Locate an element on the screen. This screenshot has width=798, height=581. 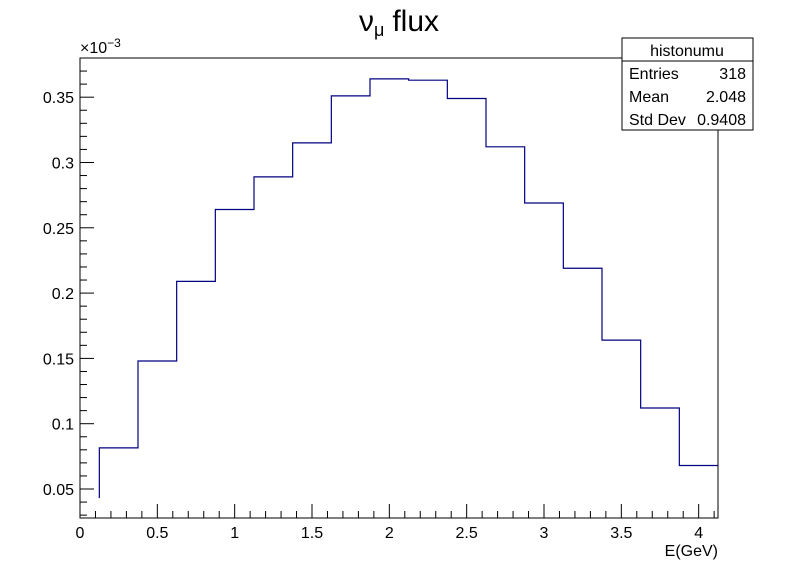
title-mu-subscript: μ is located at coordinates (379, 30).